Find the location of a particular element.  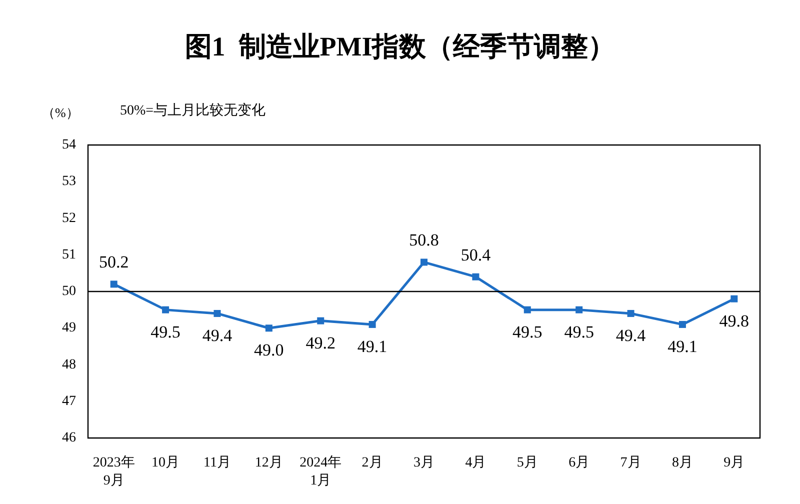

x-tick-label: 12月 is located at coordinates (268, 463).